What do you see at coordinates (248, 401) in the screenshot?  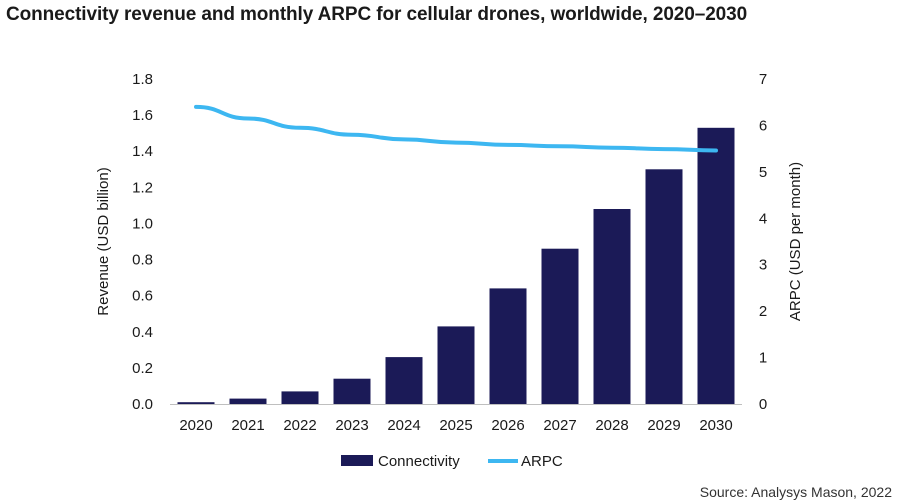 I see `bar-connectivity-2021` at bounding box center [248, 401].